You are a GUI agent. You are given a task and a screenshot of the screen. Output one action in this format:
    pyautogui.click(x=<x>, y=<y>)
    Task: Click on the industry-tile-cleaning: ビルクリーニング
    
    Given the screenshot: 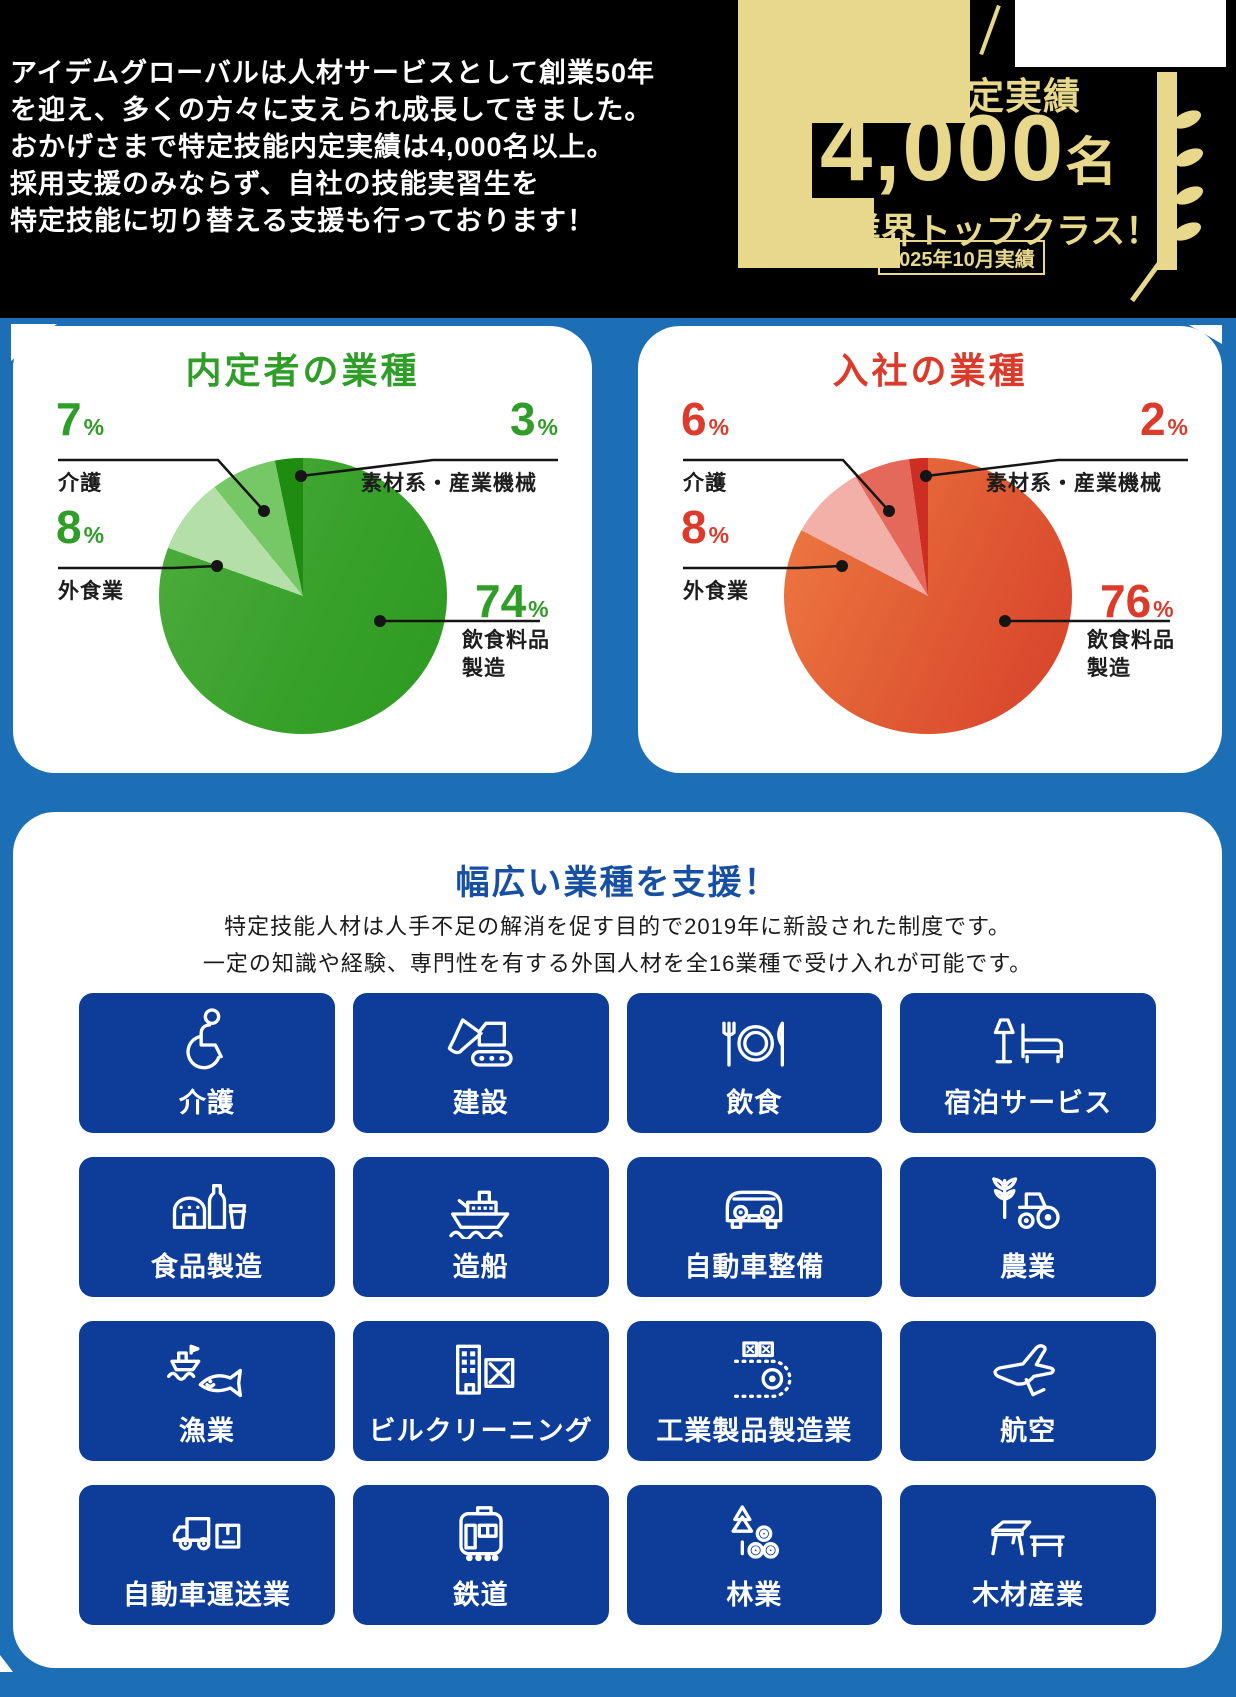 What is the action you would take?
    pyautogui.click(x=480, y=1391)
    